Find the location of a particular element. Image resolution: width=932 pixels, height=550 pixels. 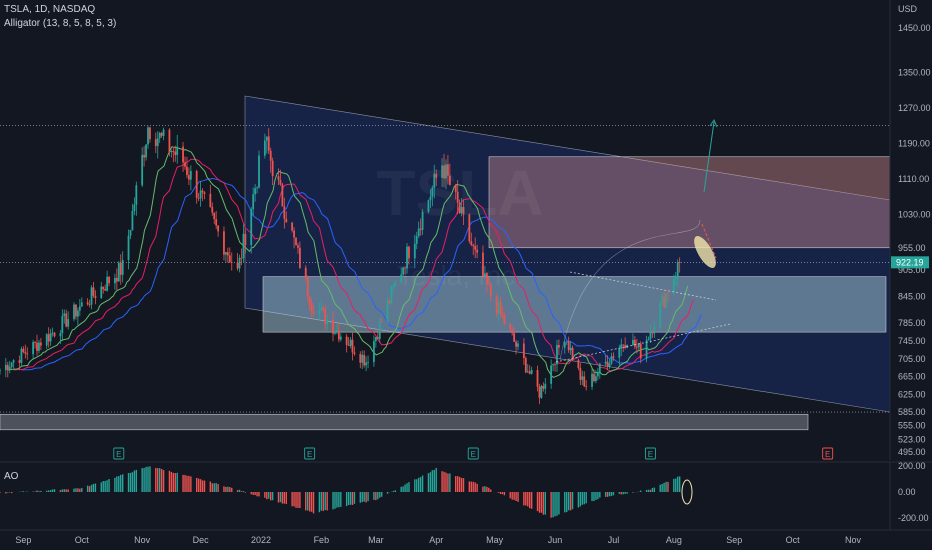

price-axis-tick: 905.00 is located at coordinates (912, 270).